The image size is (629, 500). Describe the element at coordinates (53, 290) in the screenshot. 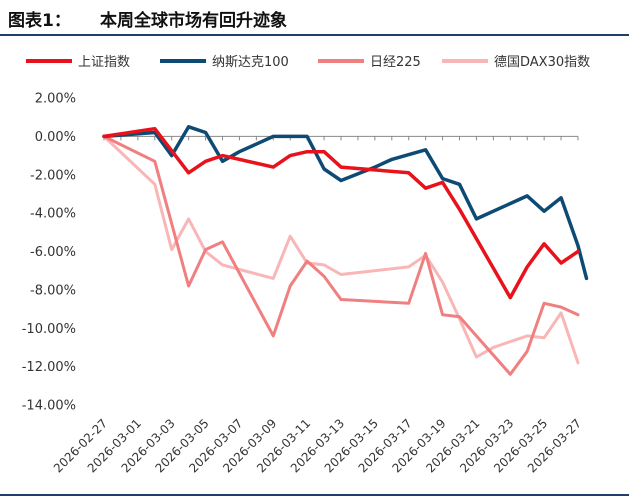

I see `y-tick-label: -8.00%` at that location.